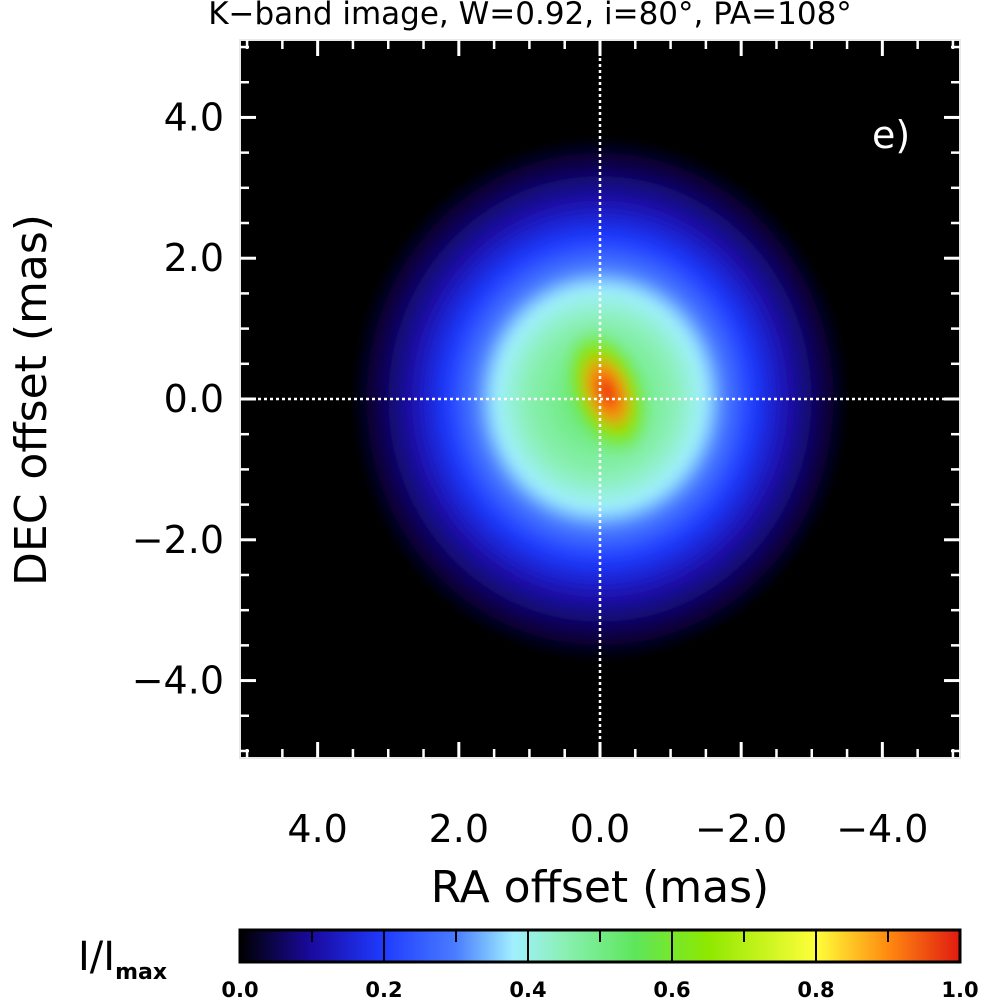  I want to click on colorbar-ticks: 0.0 0.2 0.4 0.6 0.8 1.0, so click(600, 965).